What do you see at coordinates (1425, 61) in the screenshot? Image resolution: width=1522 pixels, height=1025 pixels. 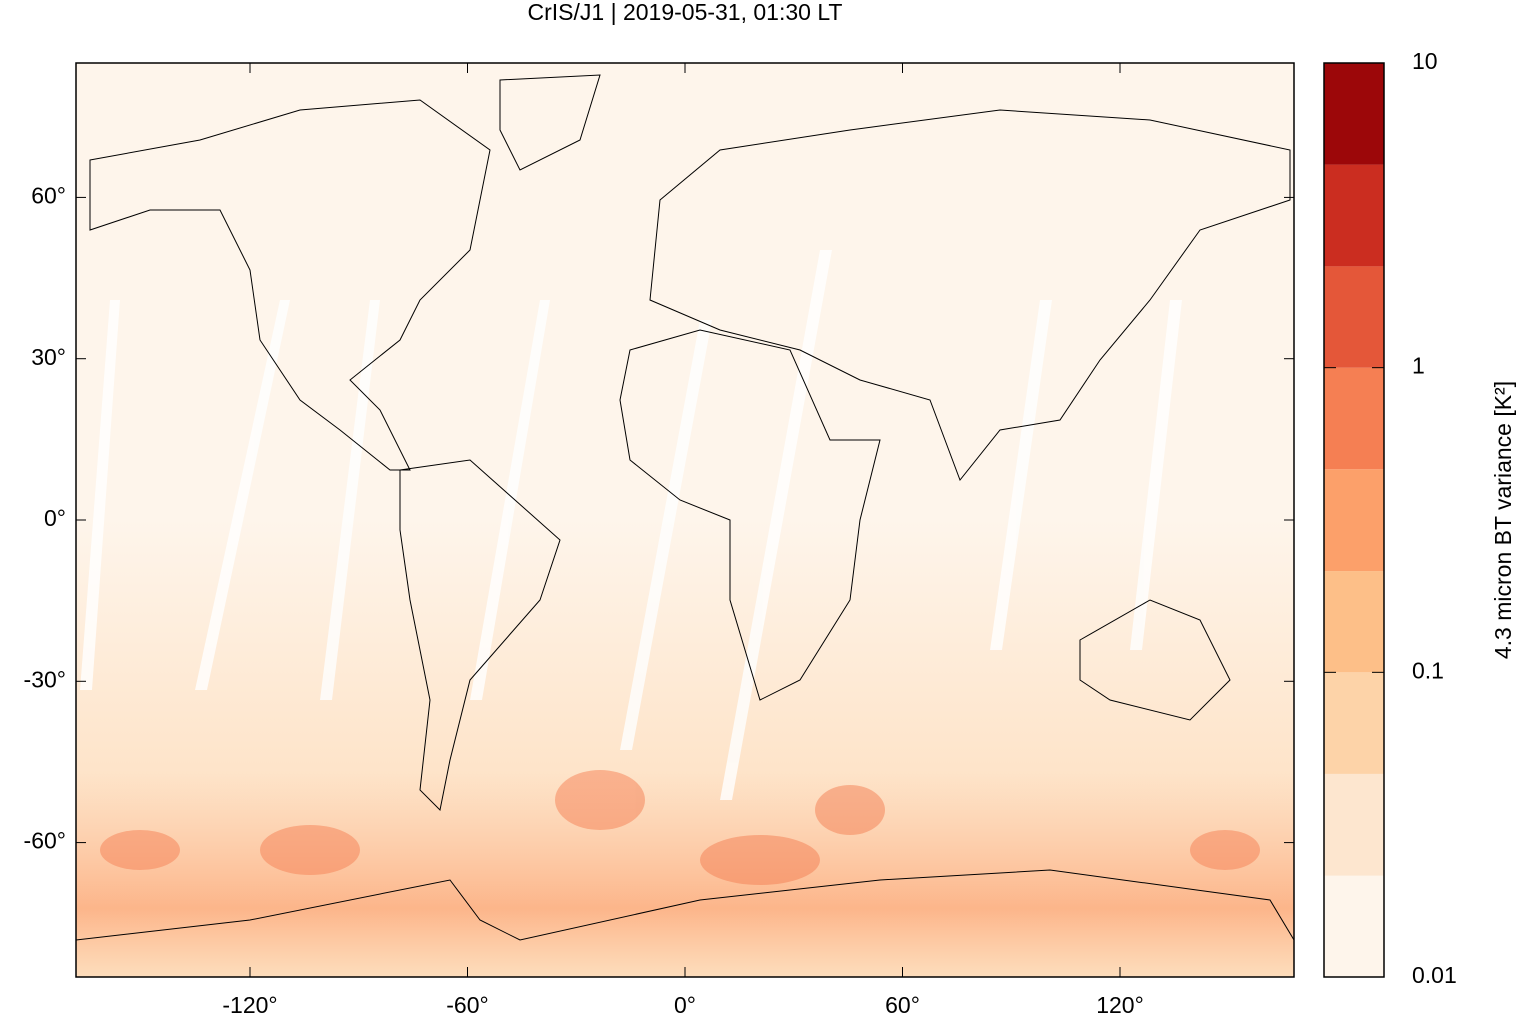 I see `colorbar-tick-label: 10` at bounding box center [1425, 61].